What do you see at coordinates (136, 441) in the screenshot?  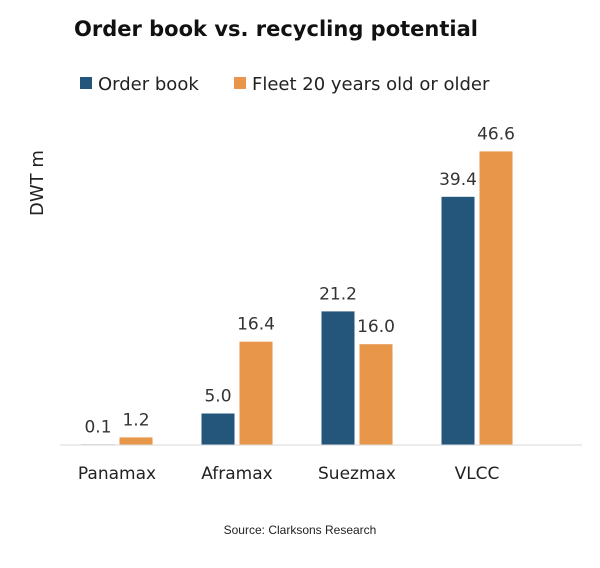 I see `bar-panamax-fleet-20-years` at bounding box center [136, 441].